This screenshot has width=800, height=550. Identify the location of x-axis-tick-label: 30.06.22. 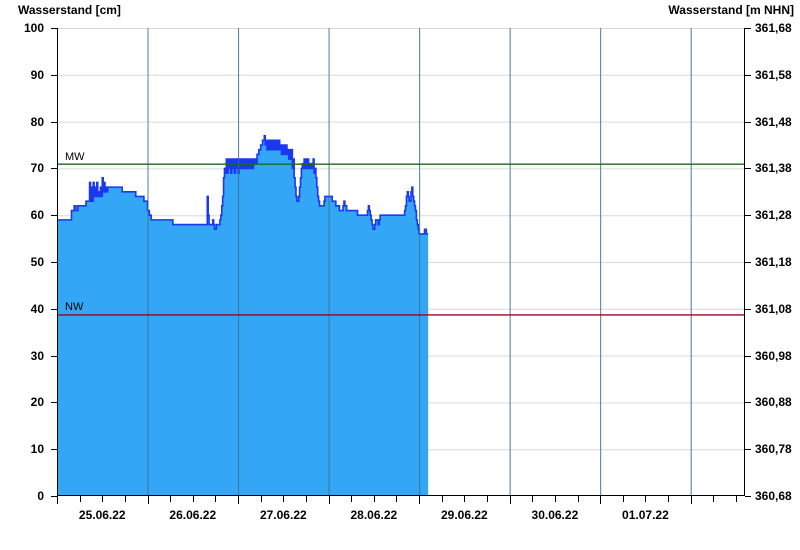
(555, 515).